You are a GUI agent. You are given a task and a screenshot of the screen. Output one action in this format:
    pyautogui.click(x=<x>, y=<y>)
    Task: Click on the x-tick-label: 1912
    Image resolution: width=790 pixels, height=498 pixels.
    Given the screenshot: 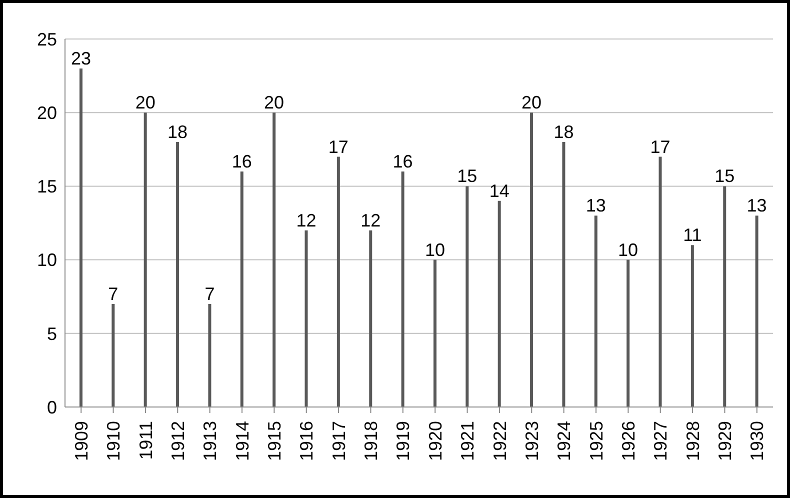 What is the action you would take?
    pyautogui.click(x=178, y=441)
    